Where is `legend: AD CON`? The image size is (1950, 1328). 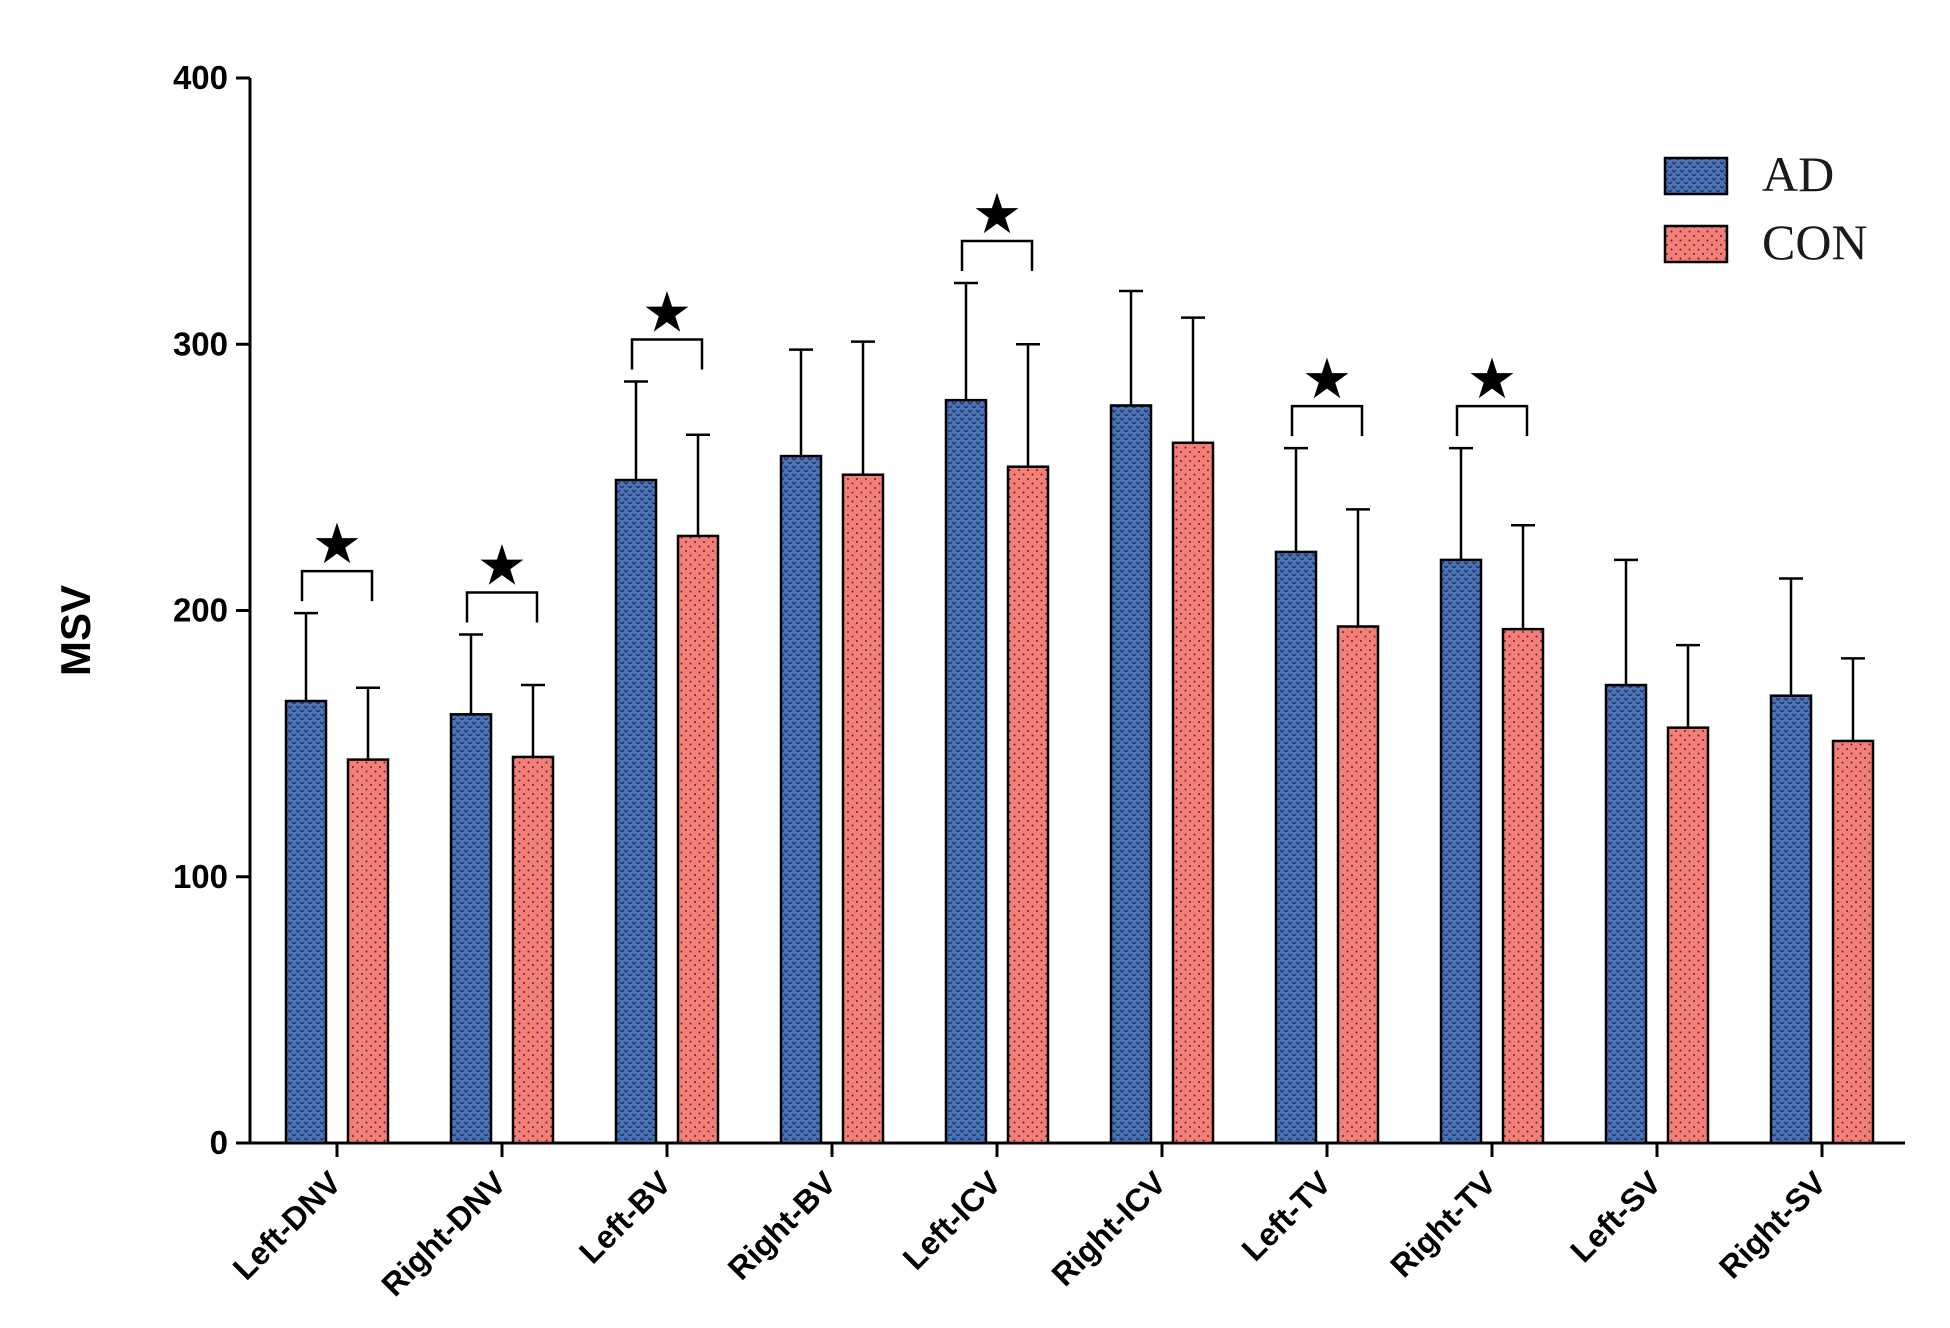 legend: AD CON is located at coordinates (1765, 208).